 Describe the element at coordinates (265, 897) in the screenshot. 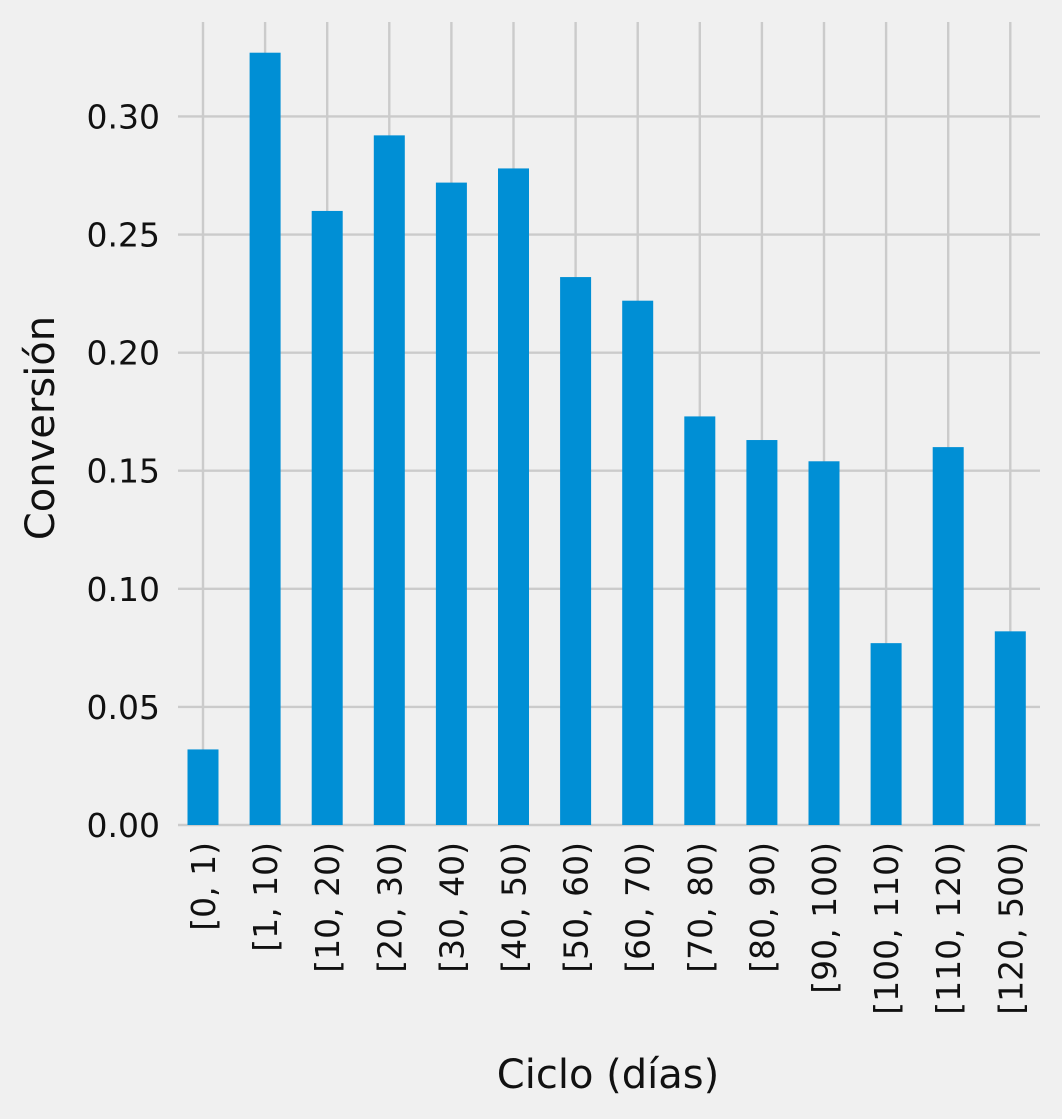

I see `x-tick-label: [1, 10)` at that location.